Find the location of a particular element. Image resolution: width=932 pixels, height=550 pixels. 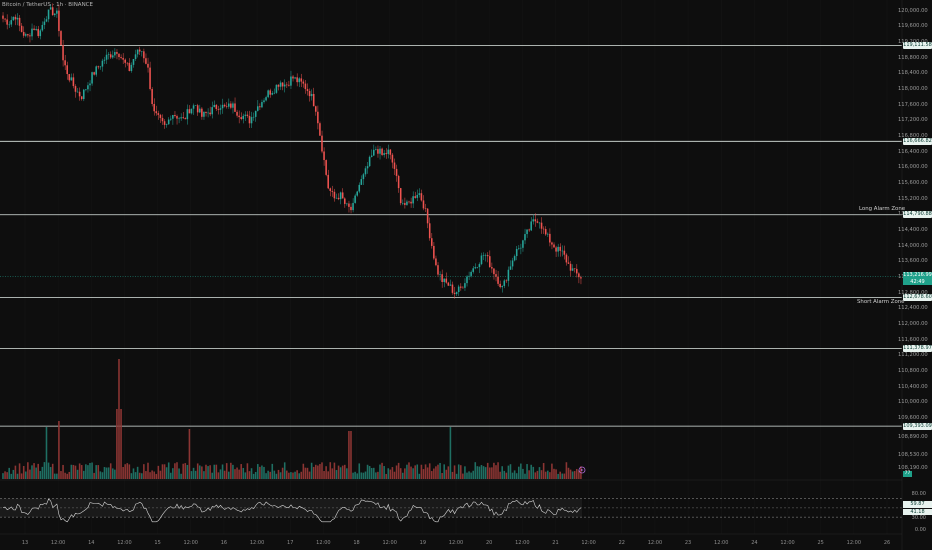

rsi-band is located at coordinates (291, 508).